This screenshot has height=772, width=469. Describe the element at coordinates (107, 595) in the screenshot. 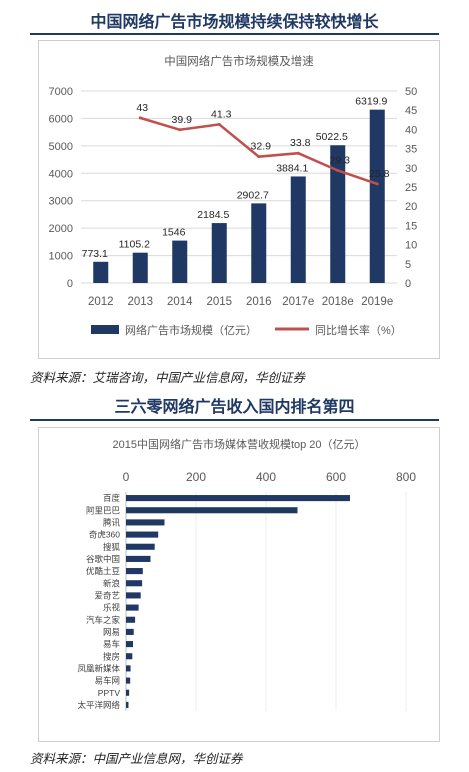

I see `chart2-category-label: 爱奇艺` at that location.